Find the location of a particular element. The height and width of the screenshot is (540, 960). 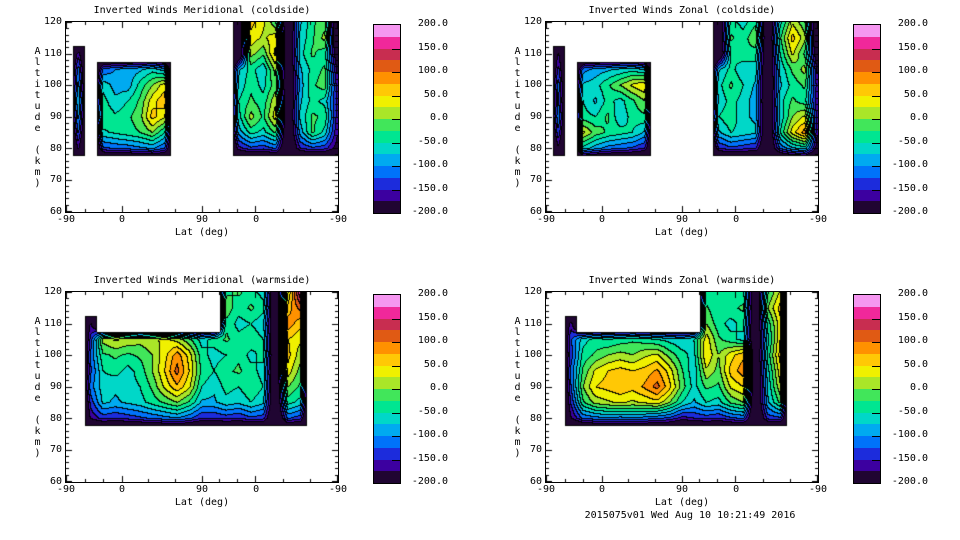

y-tick-label: 120 is located at coordinates (532, 21).